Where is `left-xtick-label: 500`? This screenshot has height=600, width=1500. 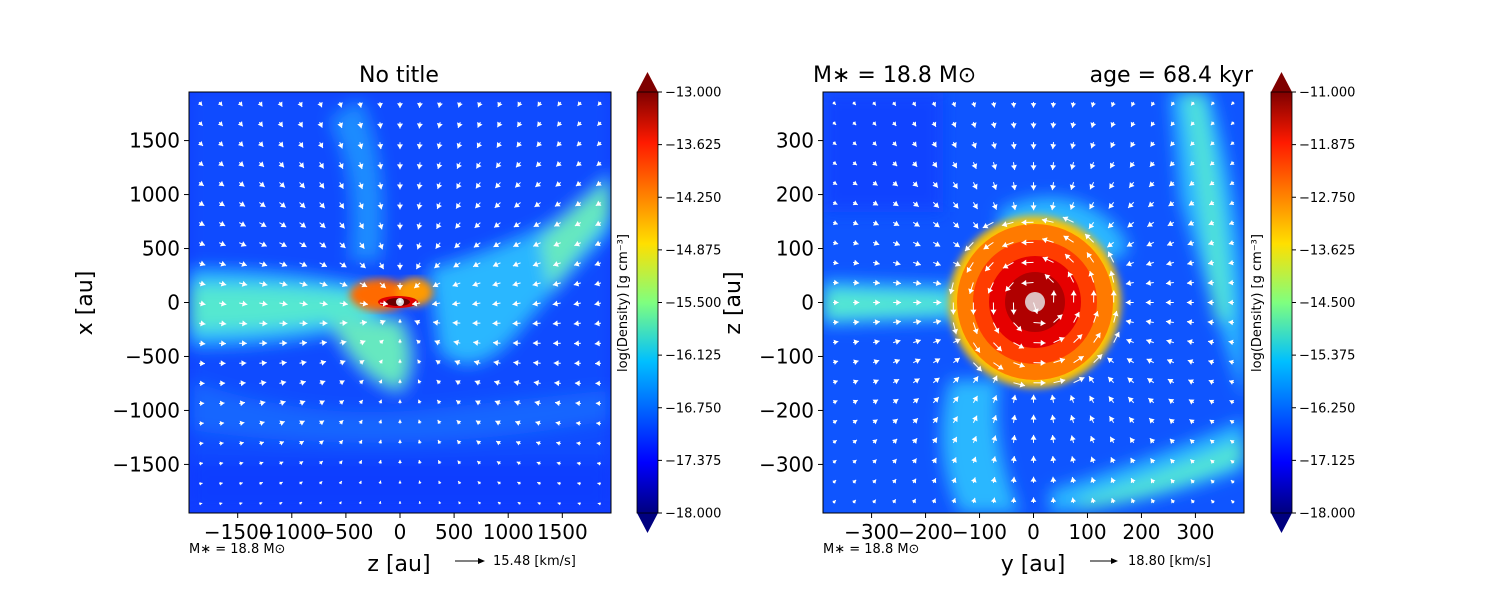
left-xtick-label: 500 is located at coordinates (454, 532).